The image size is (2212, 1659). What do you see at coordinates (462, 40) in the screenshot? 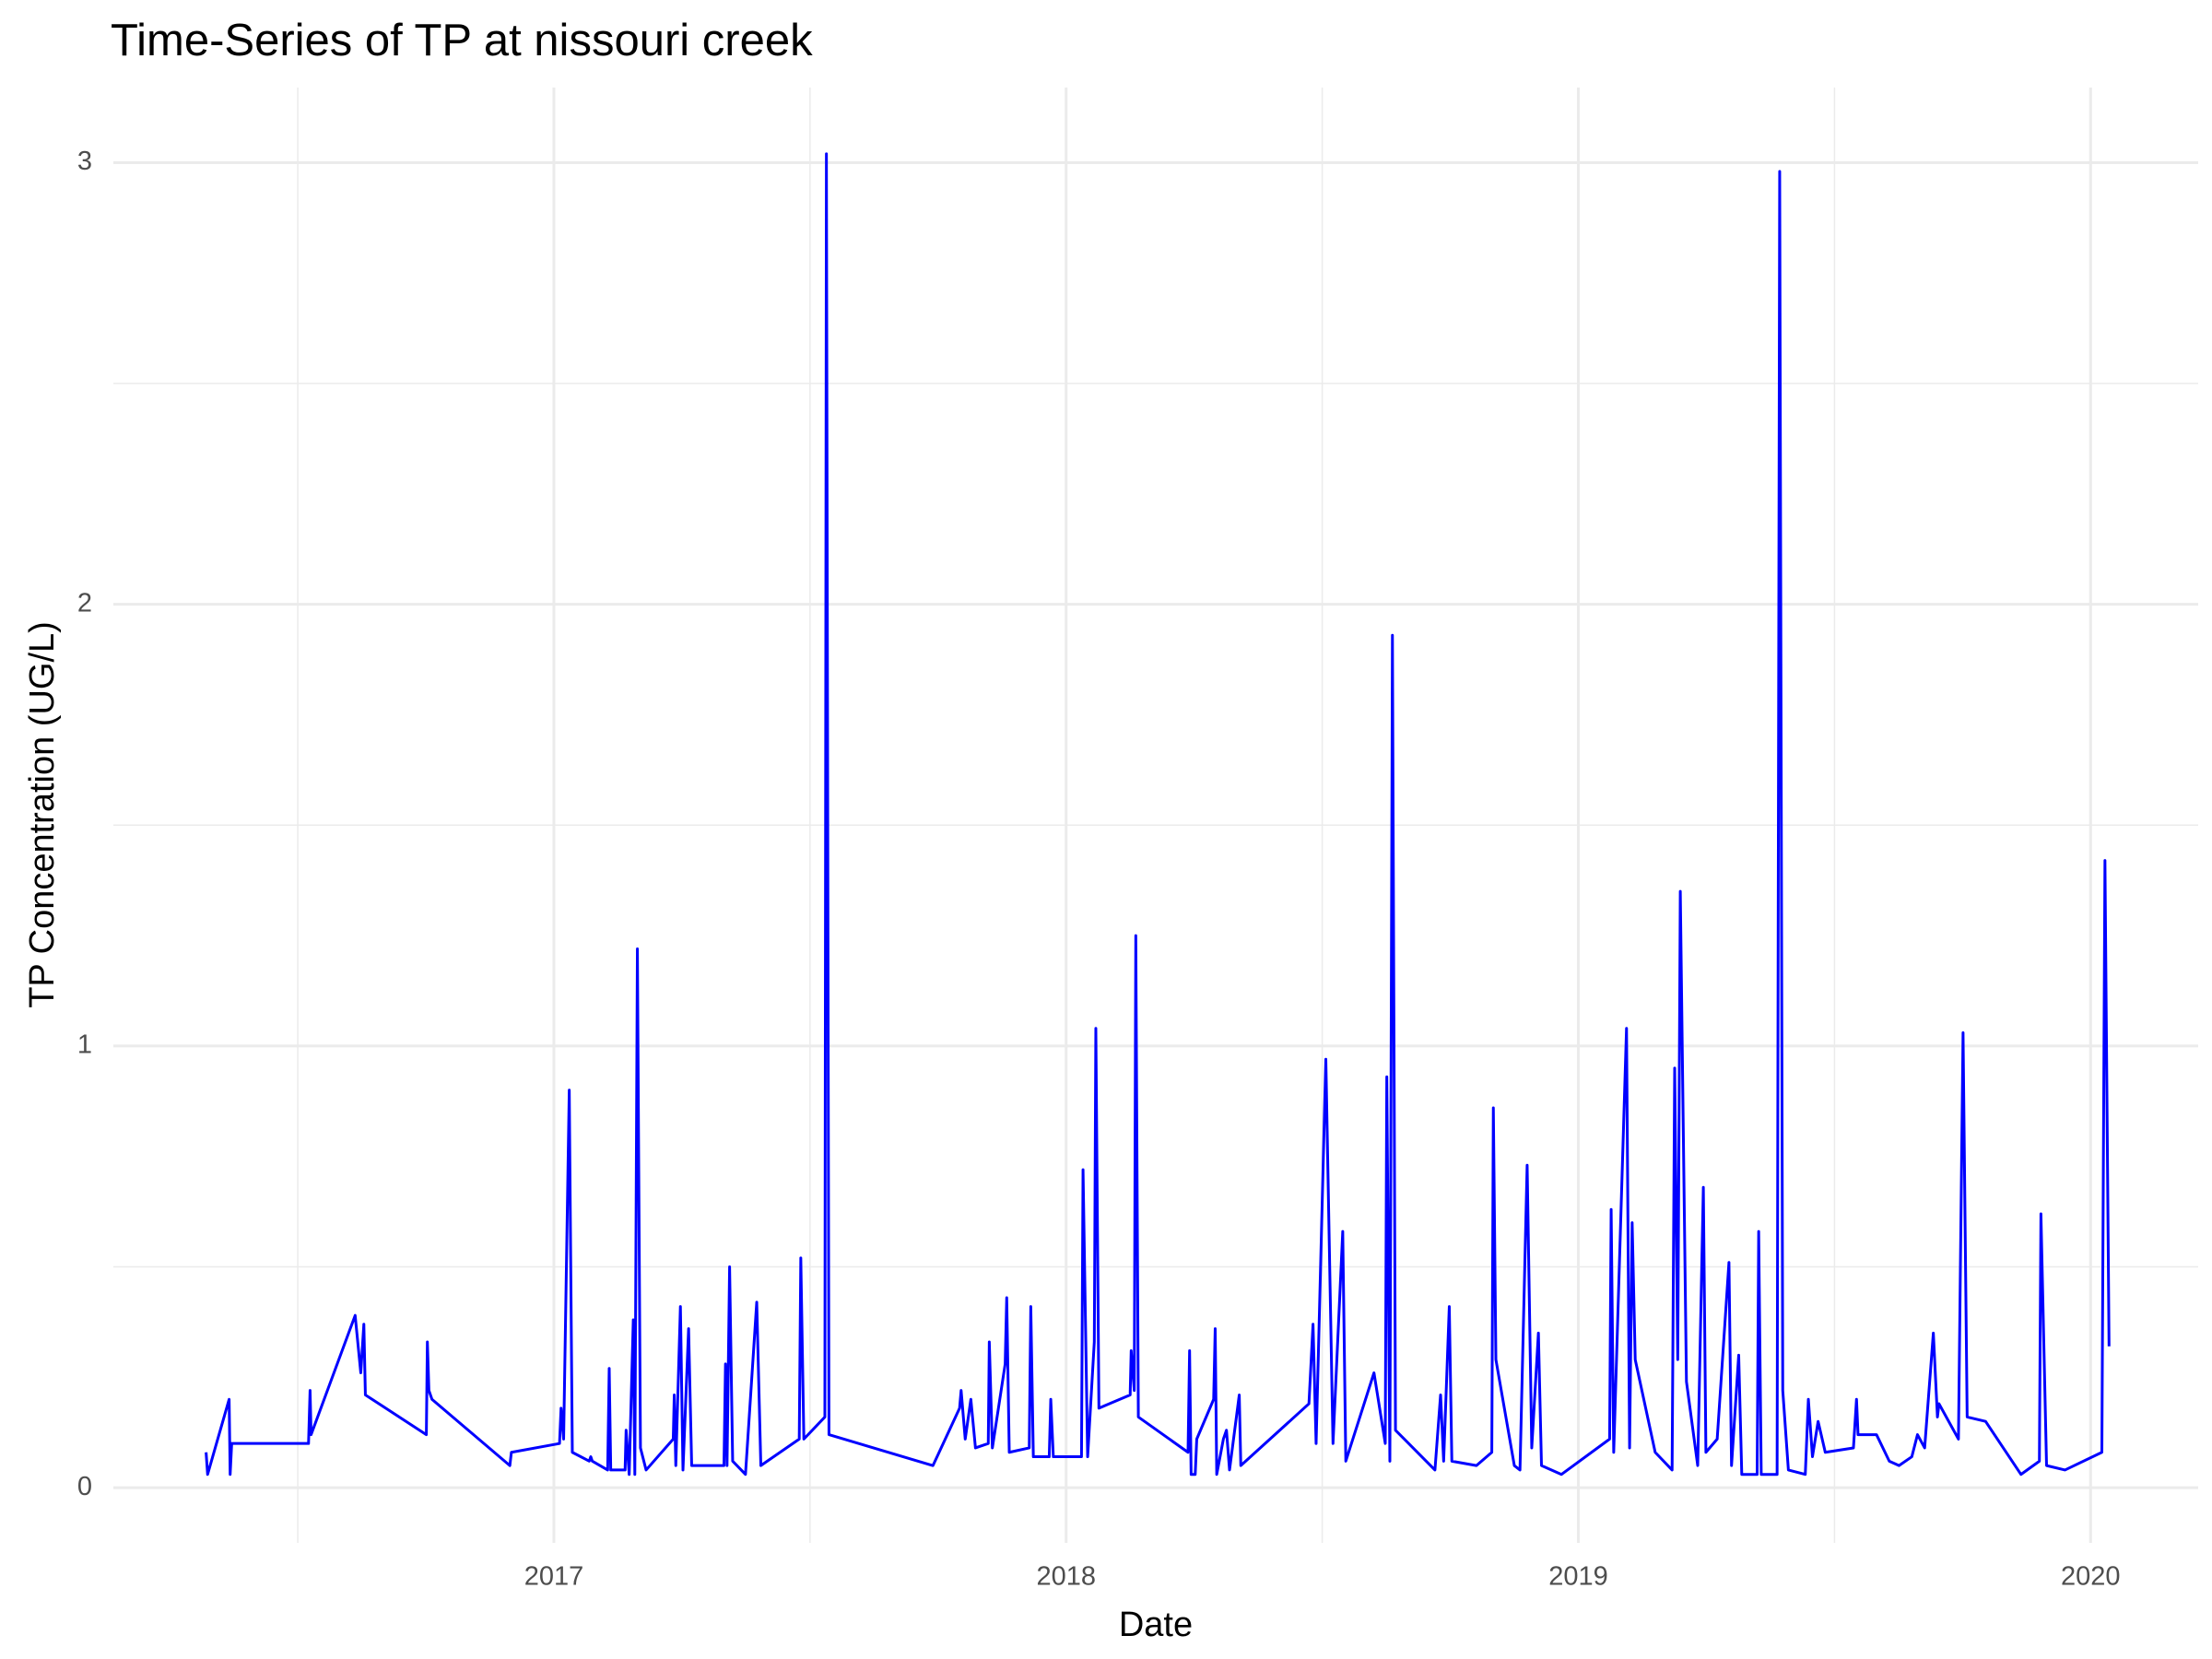
I see `chart-title: Time-Series of TP at nissouri creek` at bounding box center [462, 40].